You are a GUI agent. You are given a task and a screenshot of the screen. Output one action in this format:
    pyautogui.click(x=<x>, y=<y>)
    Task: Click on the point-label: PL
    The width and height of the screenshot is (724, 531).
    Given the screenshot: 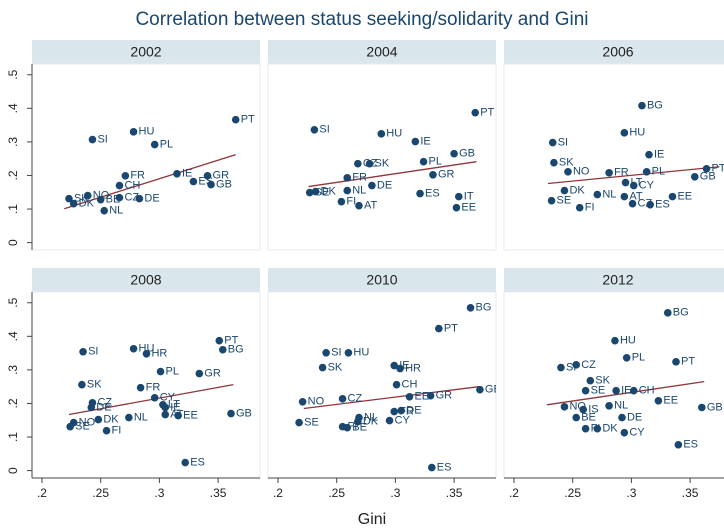 What is the action you would take?
    pyautogui.click(x=166, y=144)
    